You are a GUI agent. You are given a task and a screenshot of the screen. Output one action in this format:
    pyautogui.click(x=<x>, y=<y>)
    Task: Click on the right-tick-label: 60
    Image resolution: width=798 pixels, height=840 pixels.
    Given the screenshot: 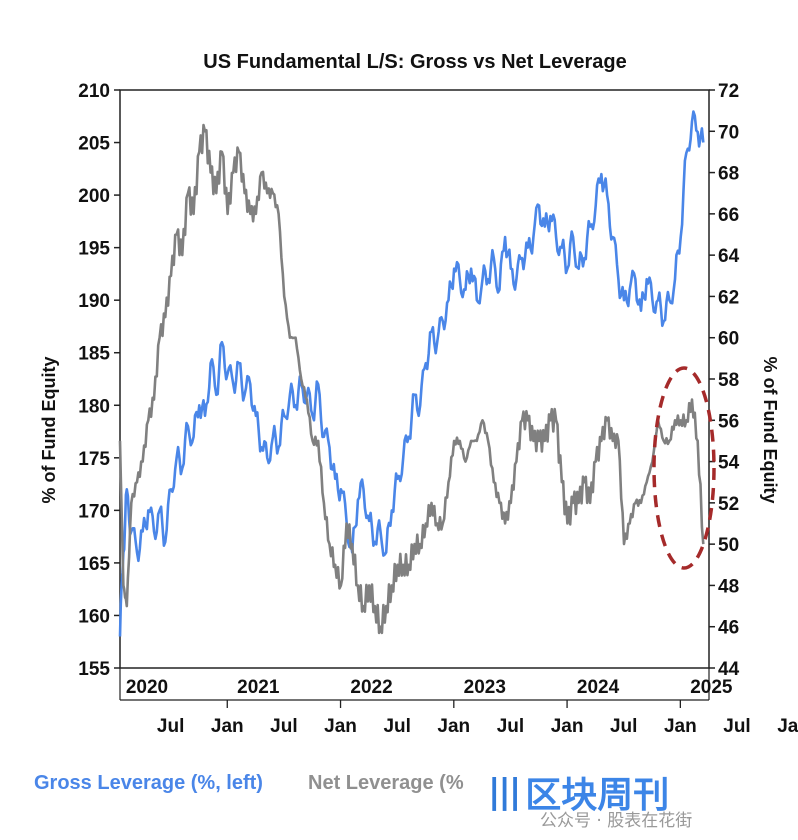 What is the action you would take?
    pyautogui.click(x=728, y=339)
    